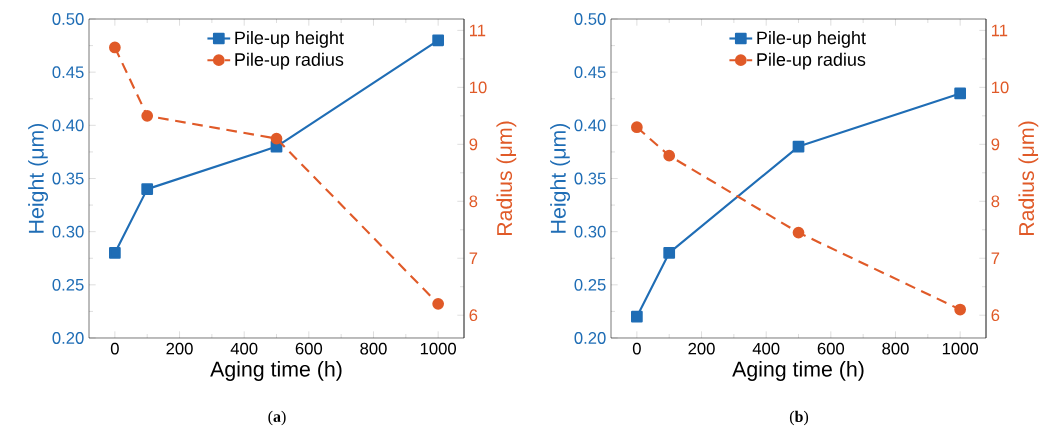 The width and height of the screenshot is (1056, 437). What do you see at coordinates (799, 418) in the screenshot?
I see `text: (b)` at bounding box center [799, 418].